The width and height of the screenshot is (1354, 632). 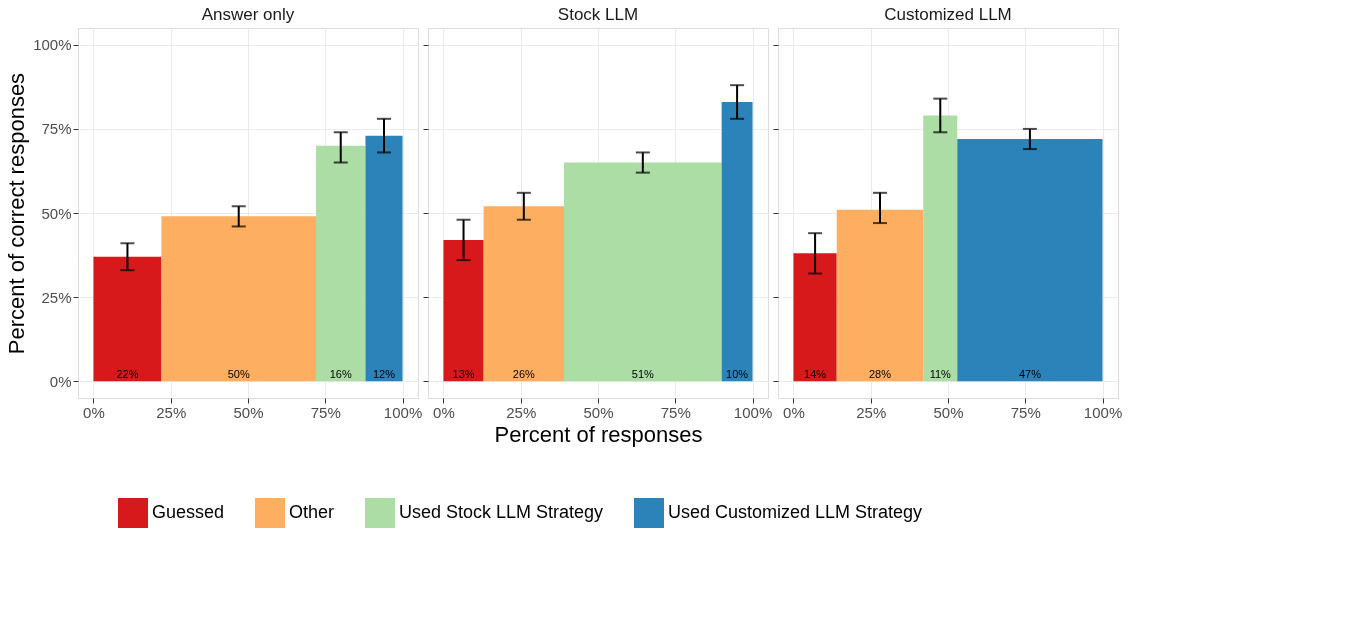 What do you see at coordinates (17, 213) in the screenshot?
I see `y-axis-title: Percent of correct responses` at bounding box center [17, 213].